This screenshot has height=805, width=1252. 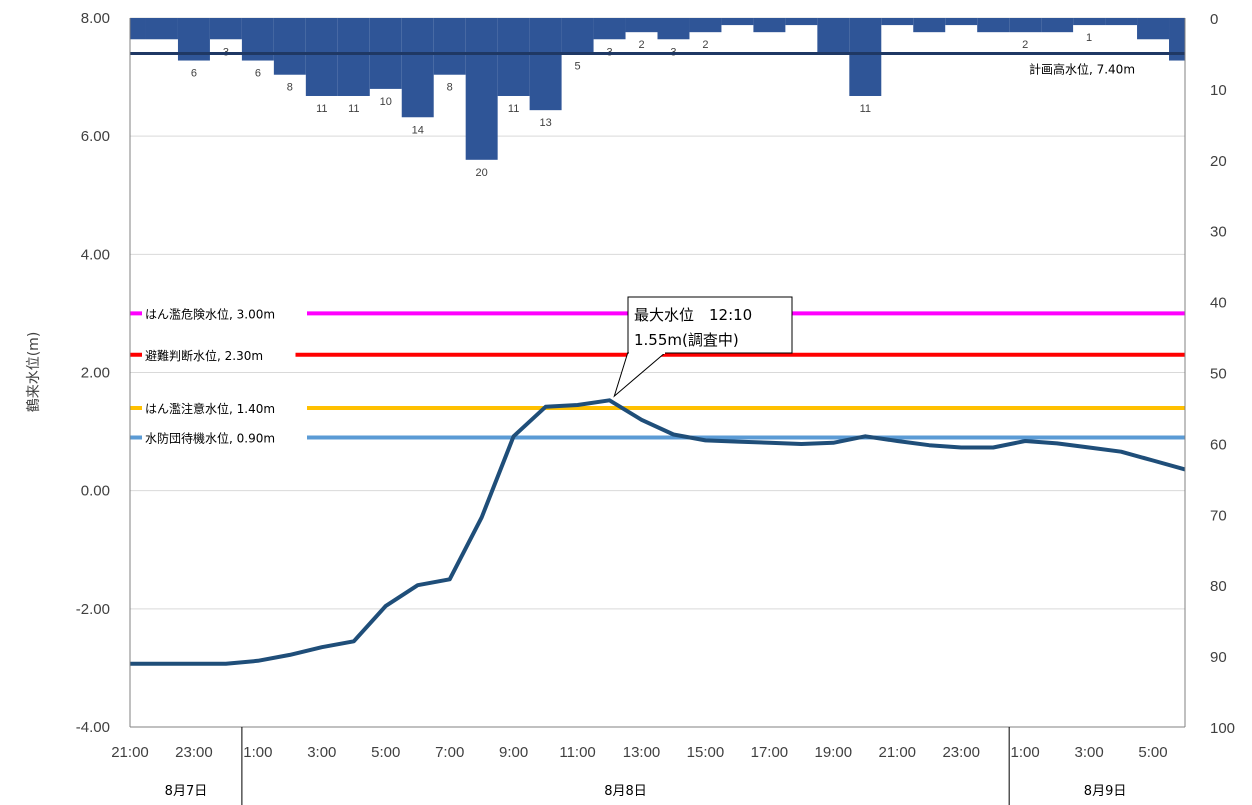 I want to click on callout-line1: 最大水位 12:10, so click(x=693, y=315).